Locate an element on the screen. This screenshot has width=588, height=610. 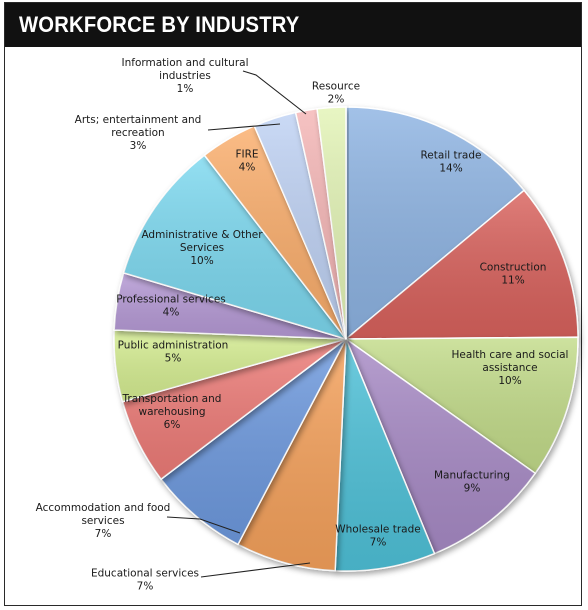
title-bar: WORKFORCE BY INDUSTRY is located at coordinates (293, 25).